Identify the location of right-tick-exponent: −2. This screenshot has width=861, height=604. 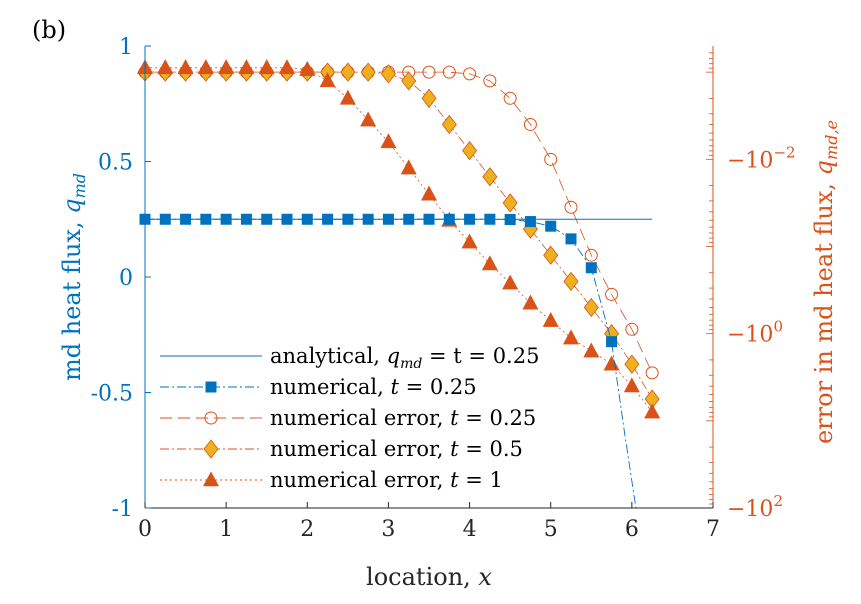
(784, 152).